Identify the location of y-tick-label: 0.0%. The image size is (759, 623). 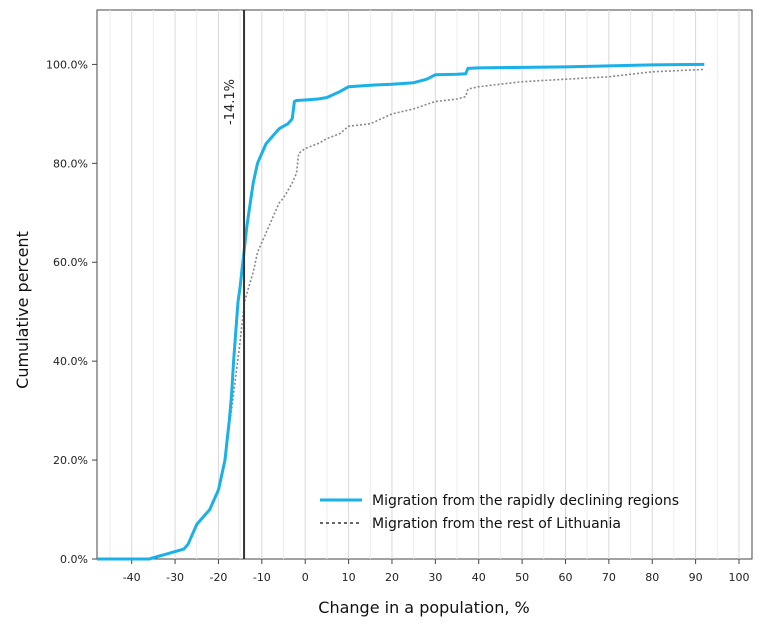
(74, 559).